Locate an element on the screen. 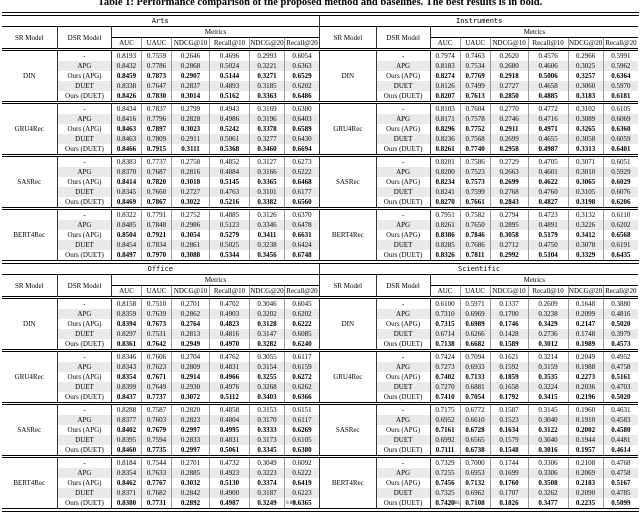  metric-value: 0.3880 is located at coordinates (621, 304).